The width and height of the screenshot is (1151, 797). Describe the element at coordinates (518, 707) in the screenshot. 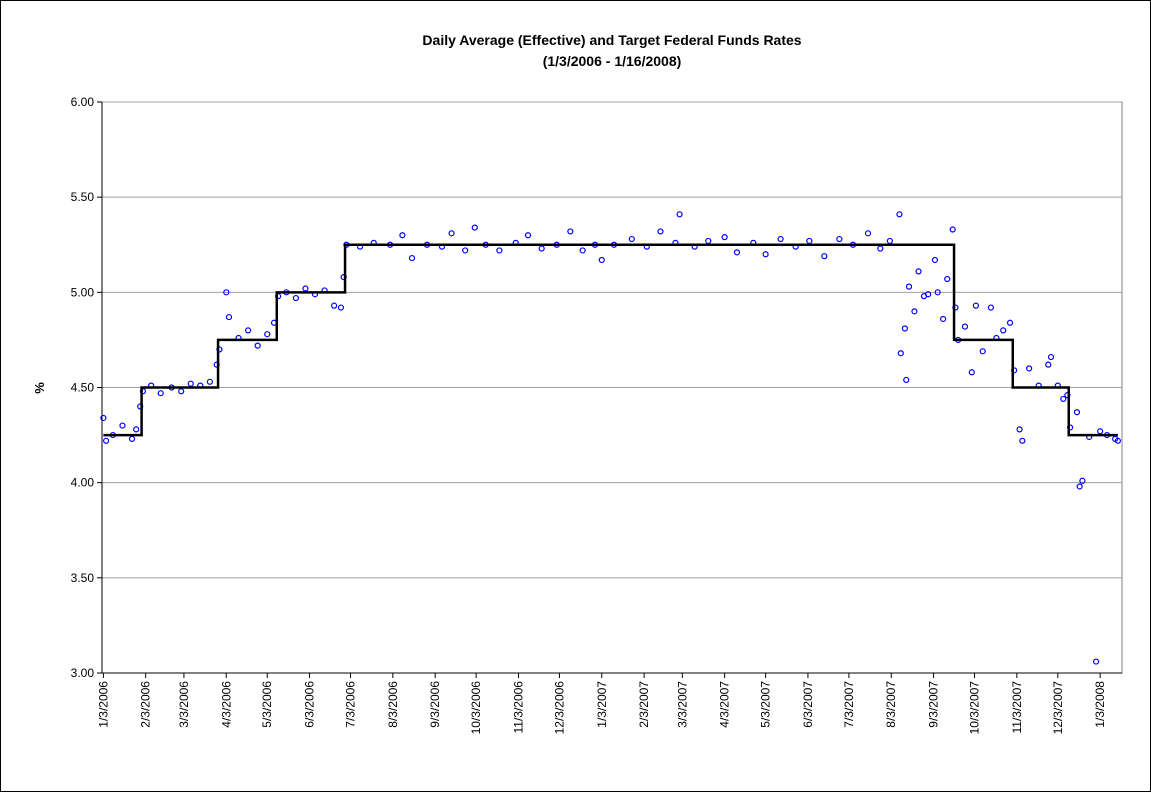

I see `x-tick-label: 11/3/2006` at that location.